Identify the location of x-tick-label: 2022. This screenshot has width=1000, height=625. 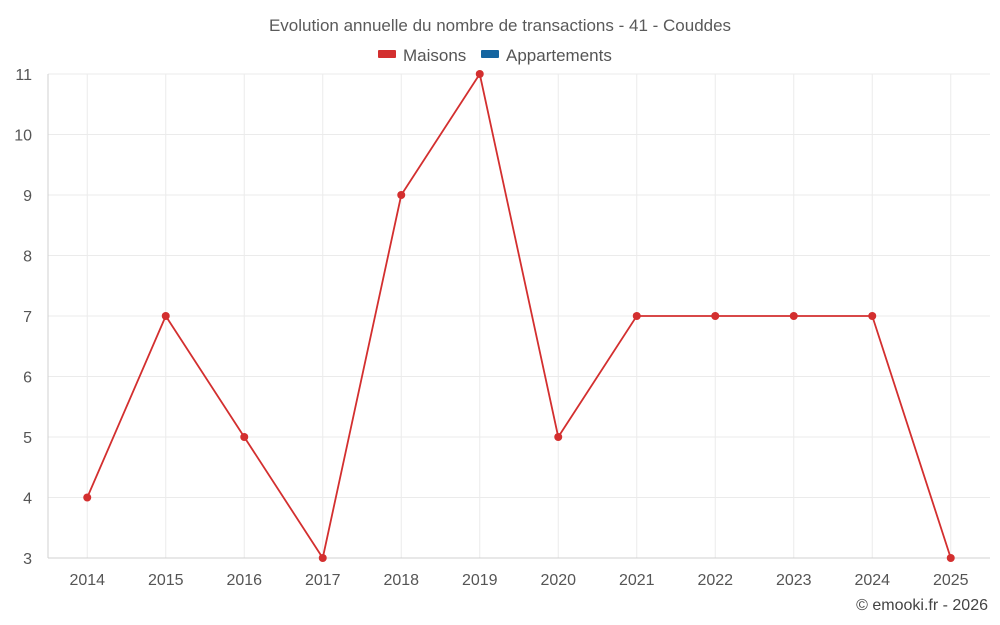
(715, 580).